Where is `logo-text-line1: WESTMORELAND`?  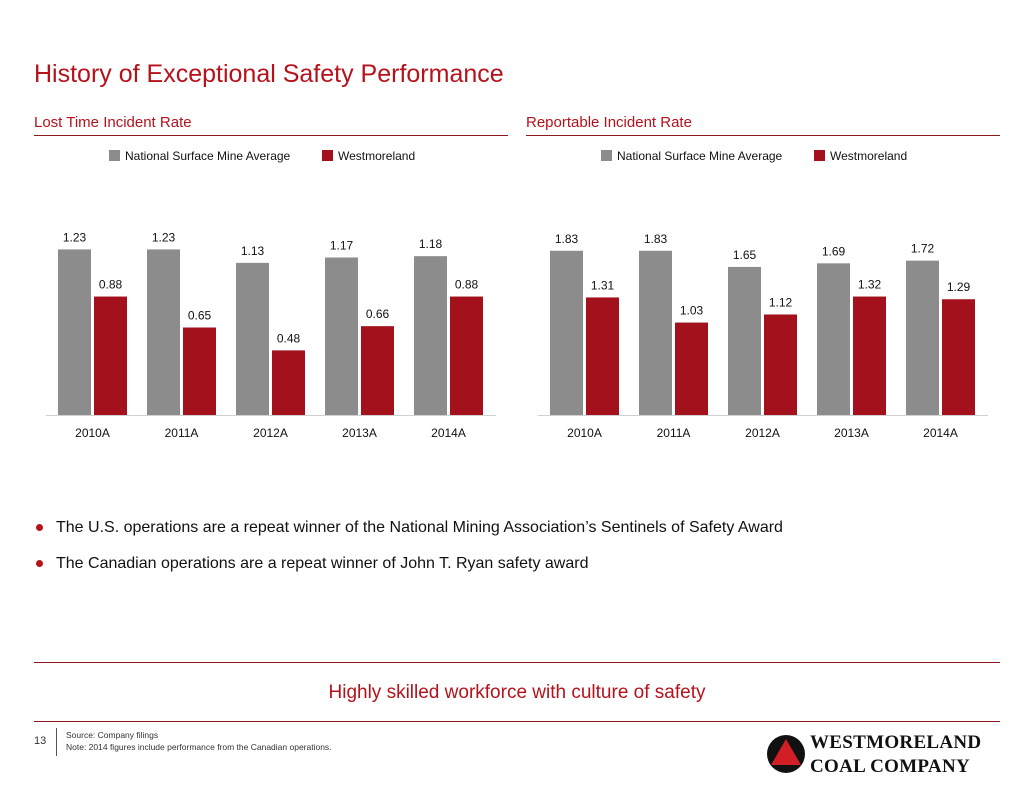 logo-text-line1: WESTMORELAND is located at coordinates (896, 742).